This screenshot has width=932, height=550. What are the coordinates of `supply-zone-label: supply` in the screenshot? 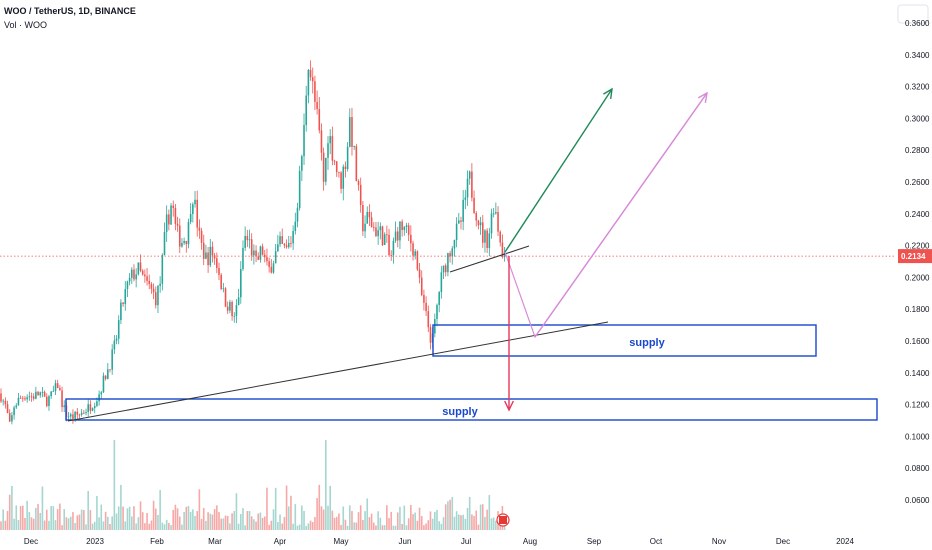 It's located at (647, 343).